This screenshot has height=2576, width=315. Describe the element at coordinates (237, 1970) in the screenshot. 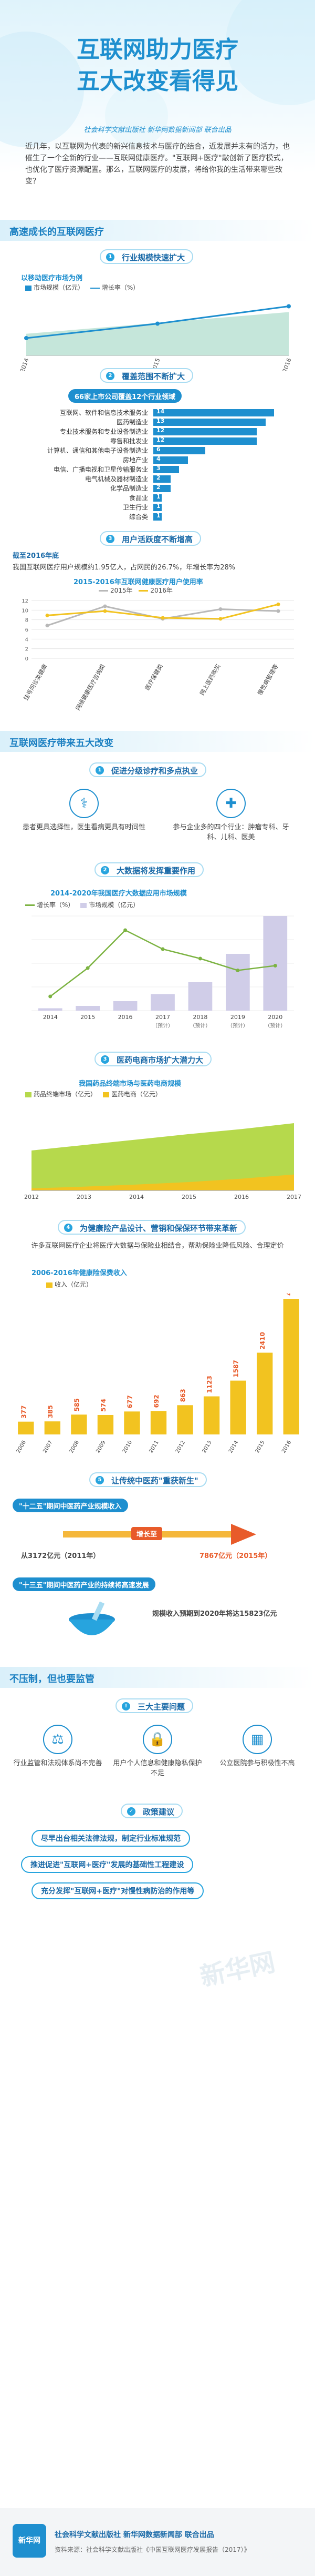

I see `brand-watermark: 新华网` at that location.